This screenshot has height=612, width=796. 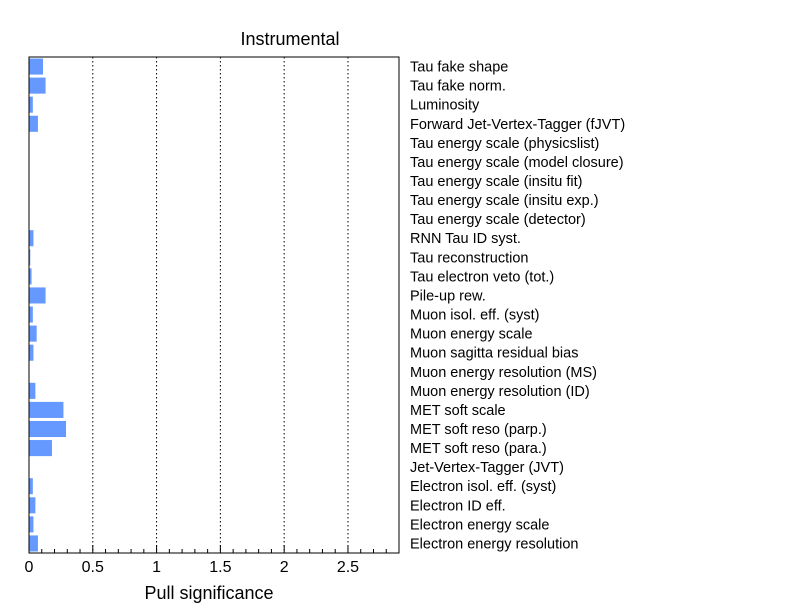 What do you see at coordinates (465, 239) in the screenshot?
I see `category-label: RNN Tau ID syst.` at bounding box center [465, 239].